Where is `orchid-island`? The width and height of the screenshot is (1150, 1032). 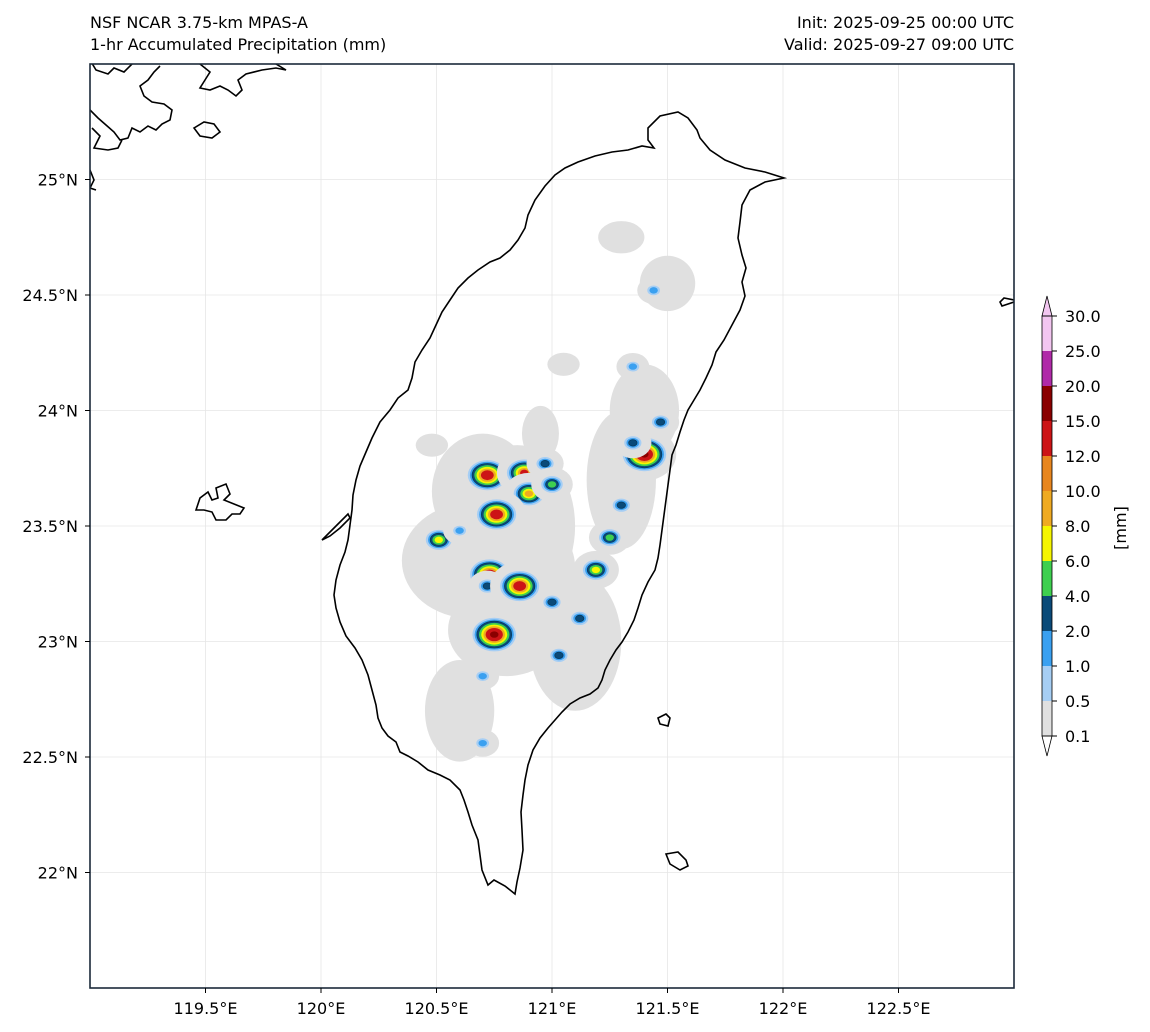
orchid-island is located at coordinates (676, 861).